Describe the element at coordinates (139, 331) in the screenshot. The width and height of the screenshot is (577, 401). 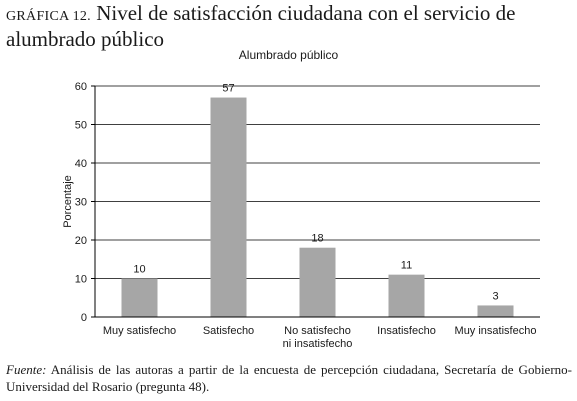
I see `x-tick-label: Muy satisfecho` at that location.